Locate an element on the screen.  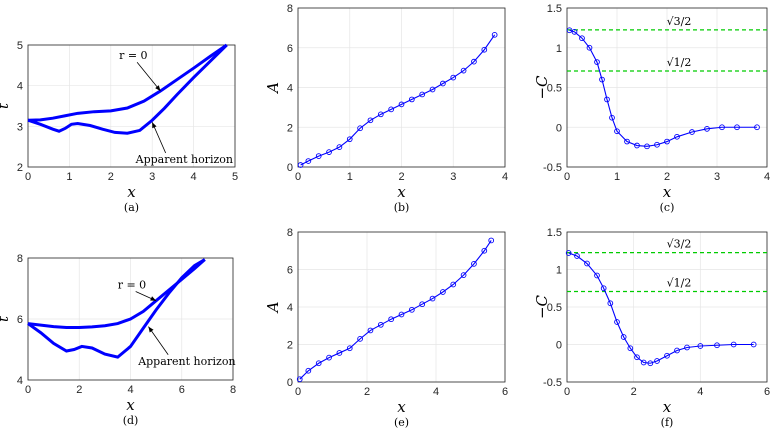
panel-caption: (e) is located at coordinates (401, 422).